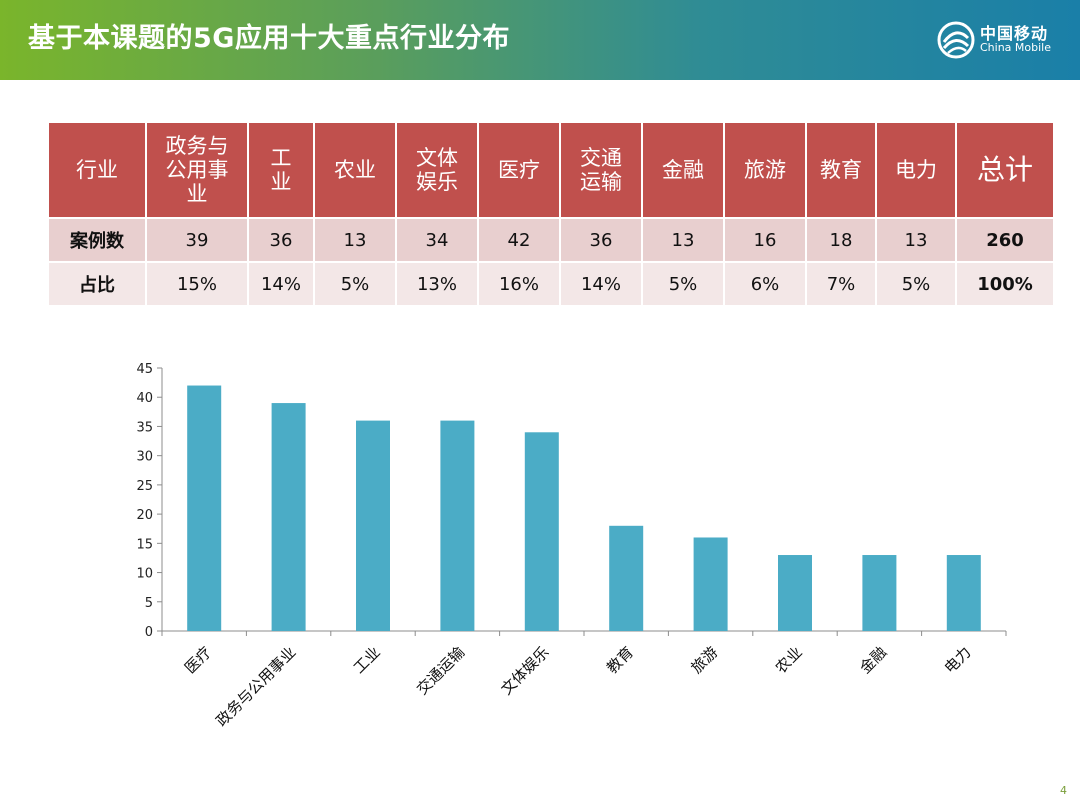 The height and width of the screenshot is (810, 1080). I want to click on y-tick-label: 15, so click(144, 544).